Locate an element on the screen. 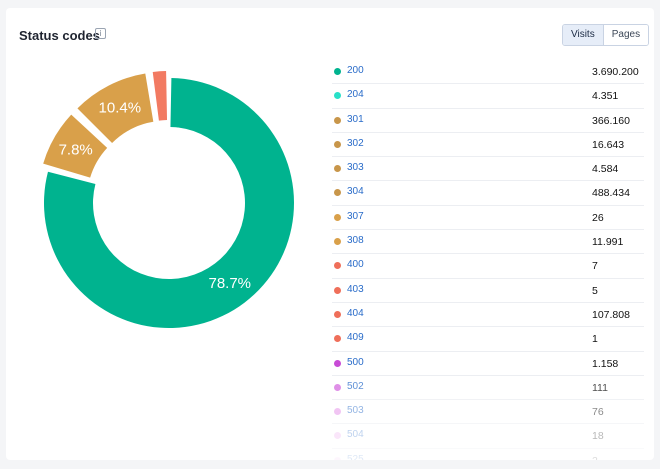  legend-value: 488.434 is located at coordinates (611, 193).